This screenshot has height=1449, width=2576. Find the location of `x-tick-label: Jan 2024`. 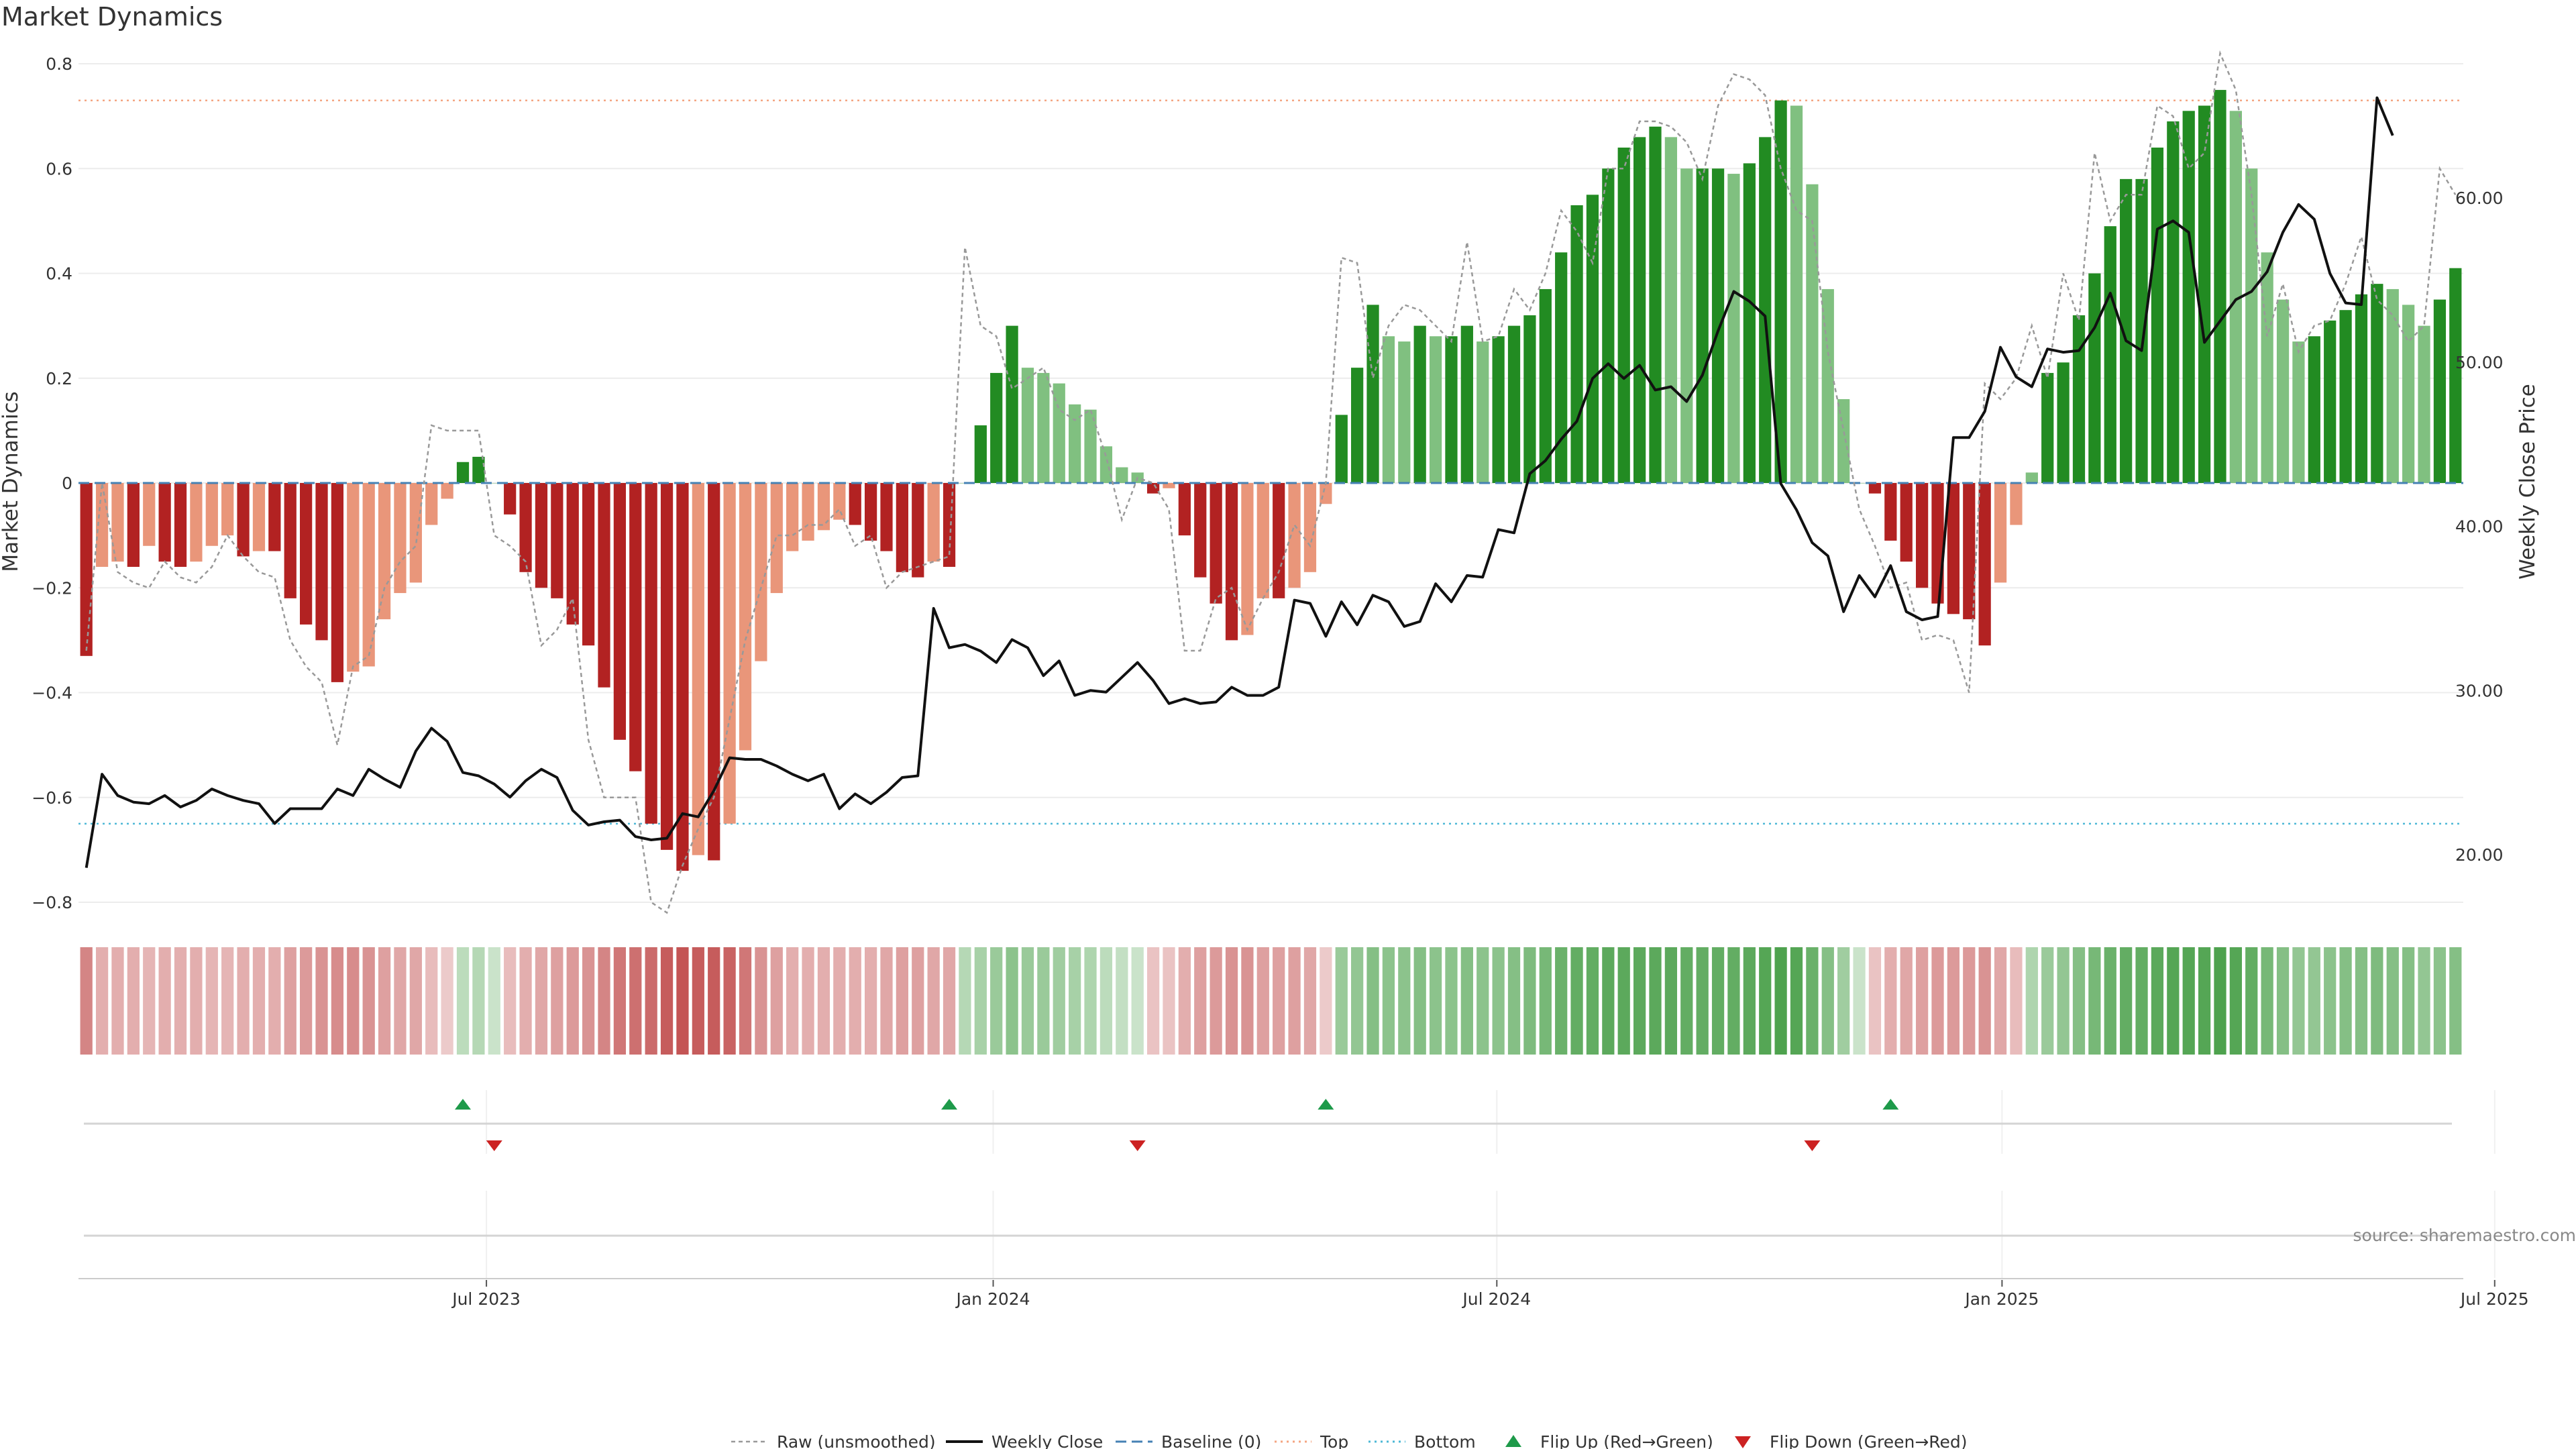

x-tick-label: Jan 2024 is located at coordinates (992, 1299).